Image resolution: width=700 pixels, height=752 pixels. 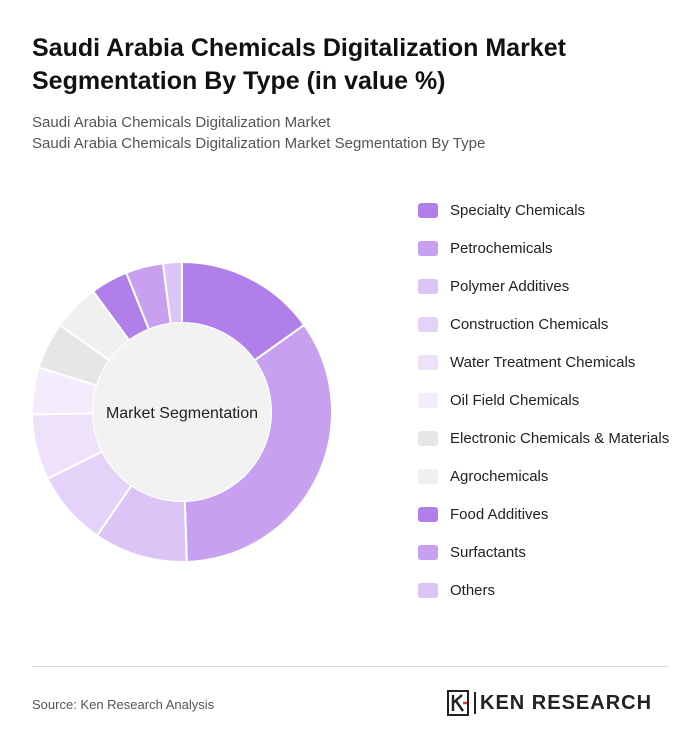 What do you see at coordinates (473, 590) in the screenshot?
I see `legend-label: Others` at bounding box center [473, 590].